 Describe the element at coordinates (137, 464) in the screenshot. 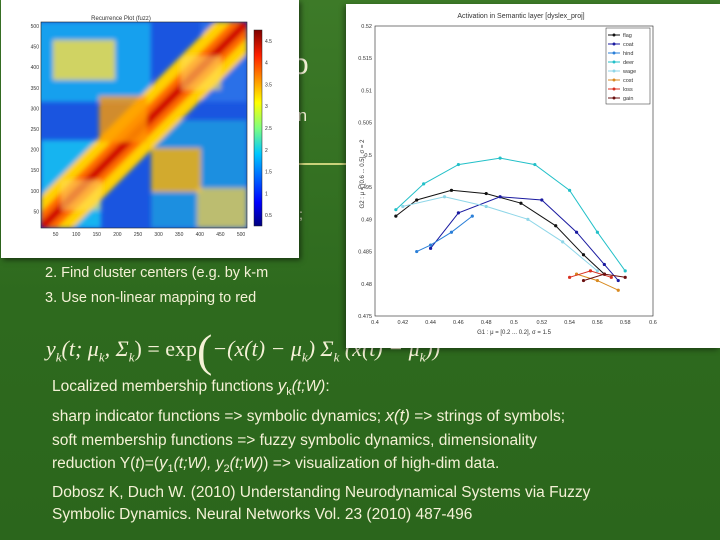

I see `p4-t: t` at that location.